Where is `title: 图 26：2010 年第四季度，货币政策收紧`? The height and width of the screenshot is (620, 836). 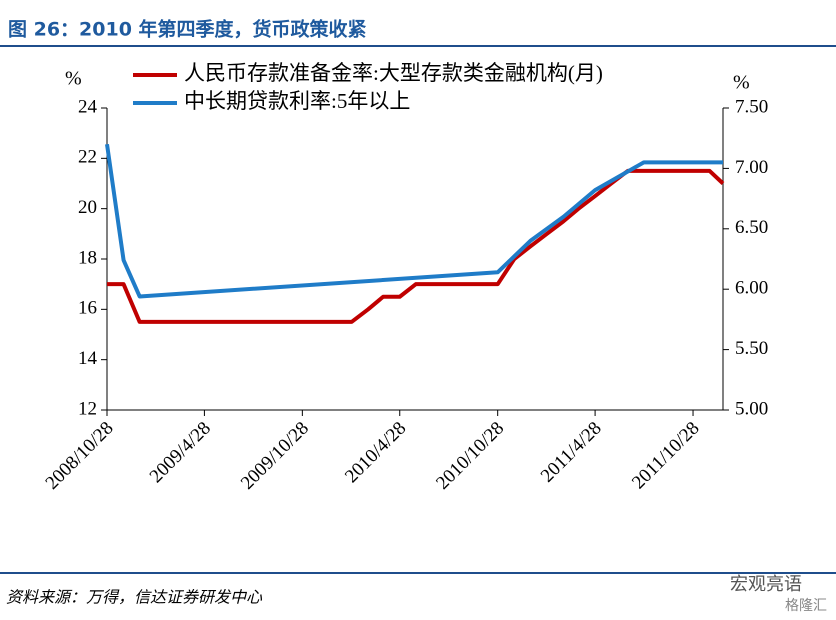 title: 图 26：2010 年第四季度，货币政策收紧 is located at coordinates (187, 29).